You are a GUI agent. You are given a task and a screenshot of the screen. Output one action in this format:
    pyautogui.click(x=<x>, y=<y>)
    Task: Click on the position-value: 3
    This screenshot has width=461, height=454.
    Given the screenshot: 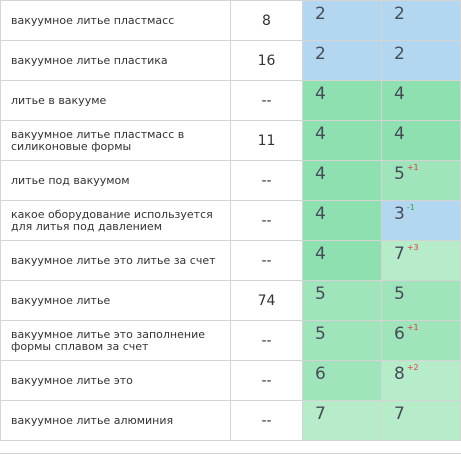 What is the action you would take?
    pyautogui.click(x=399, y=214)
    